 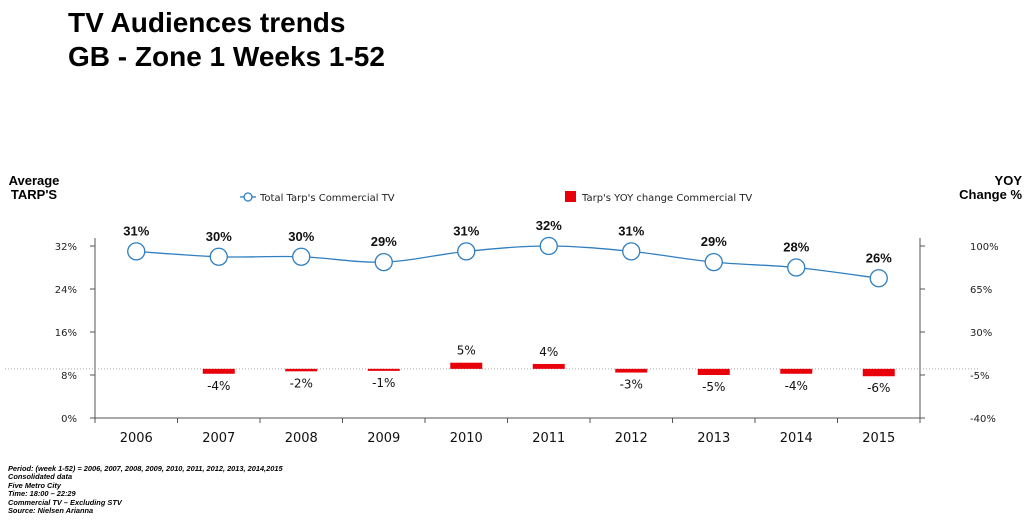 What do you see at coordinates (1008, 180) in the screenshot?
I see `right-axis-label-line-1: YOY` at bounding box center [1008, 180].